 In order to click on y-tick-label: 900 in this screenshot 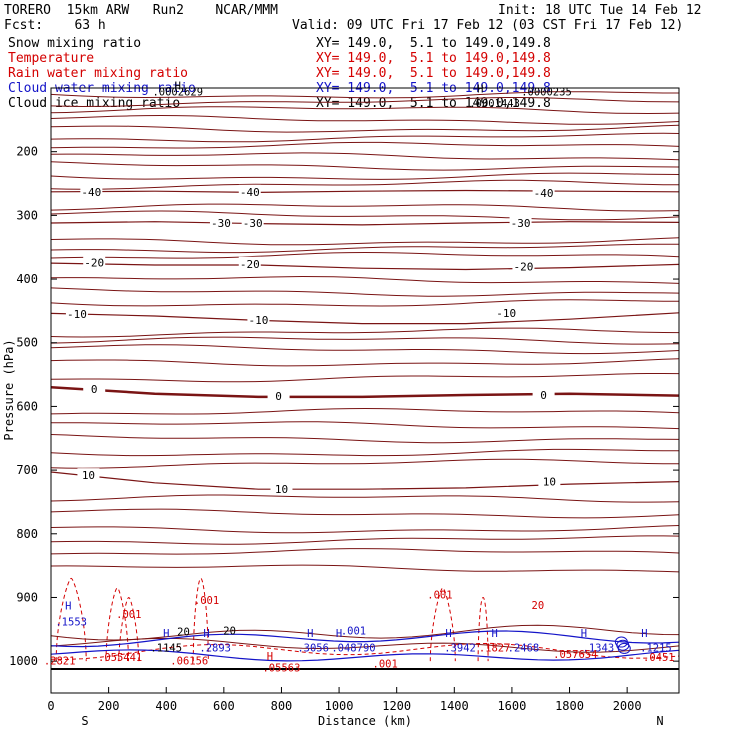, I will do `click(27, 597)`.